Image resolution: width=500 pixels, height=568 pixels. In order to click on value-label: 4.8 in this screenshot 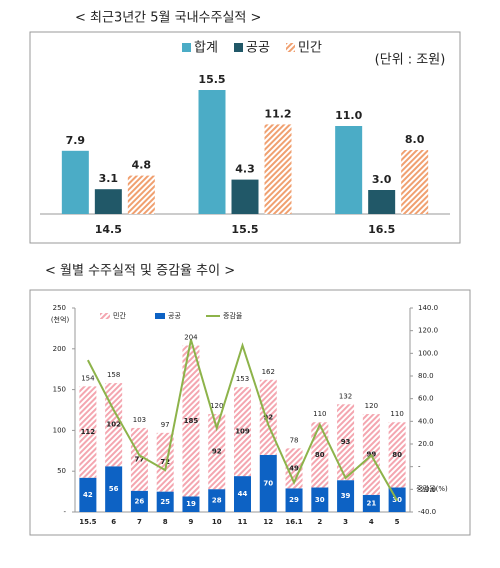, I will do `click(142, 165)`.